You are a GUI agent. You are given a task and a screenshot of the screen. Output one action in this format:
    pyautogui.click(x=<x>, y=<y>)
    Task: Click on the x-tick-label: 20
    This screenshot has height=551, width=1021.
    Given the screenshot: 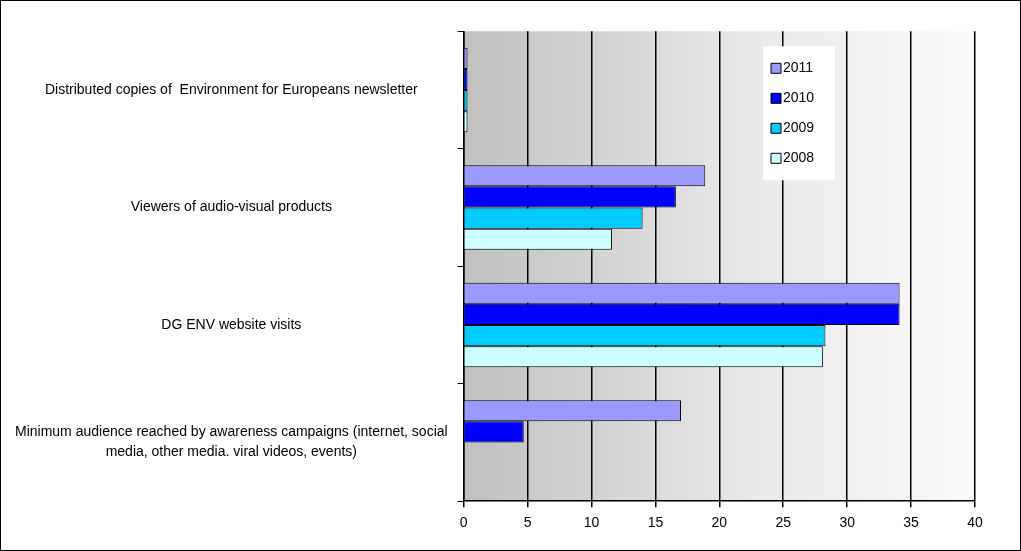 What is the action you would take?
    pyautogui.click(x=719, y=522)
    